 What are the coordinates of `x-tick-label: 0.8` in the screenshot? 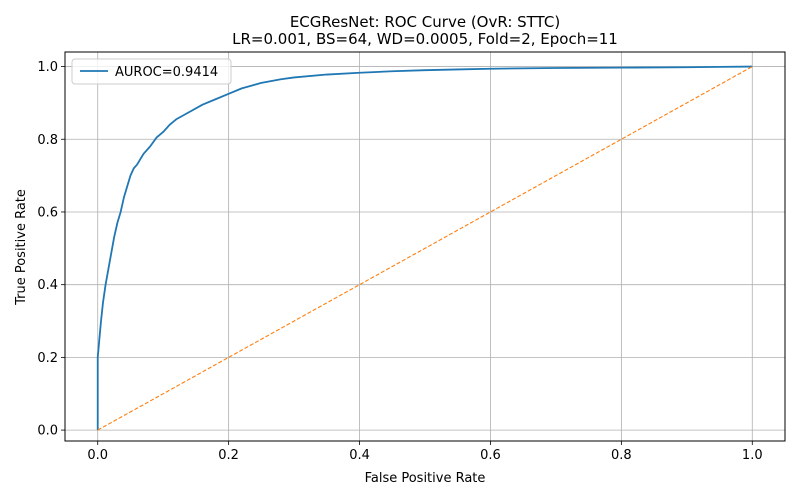 It's located at (621, 455).